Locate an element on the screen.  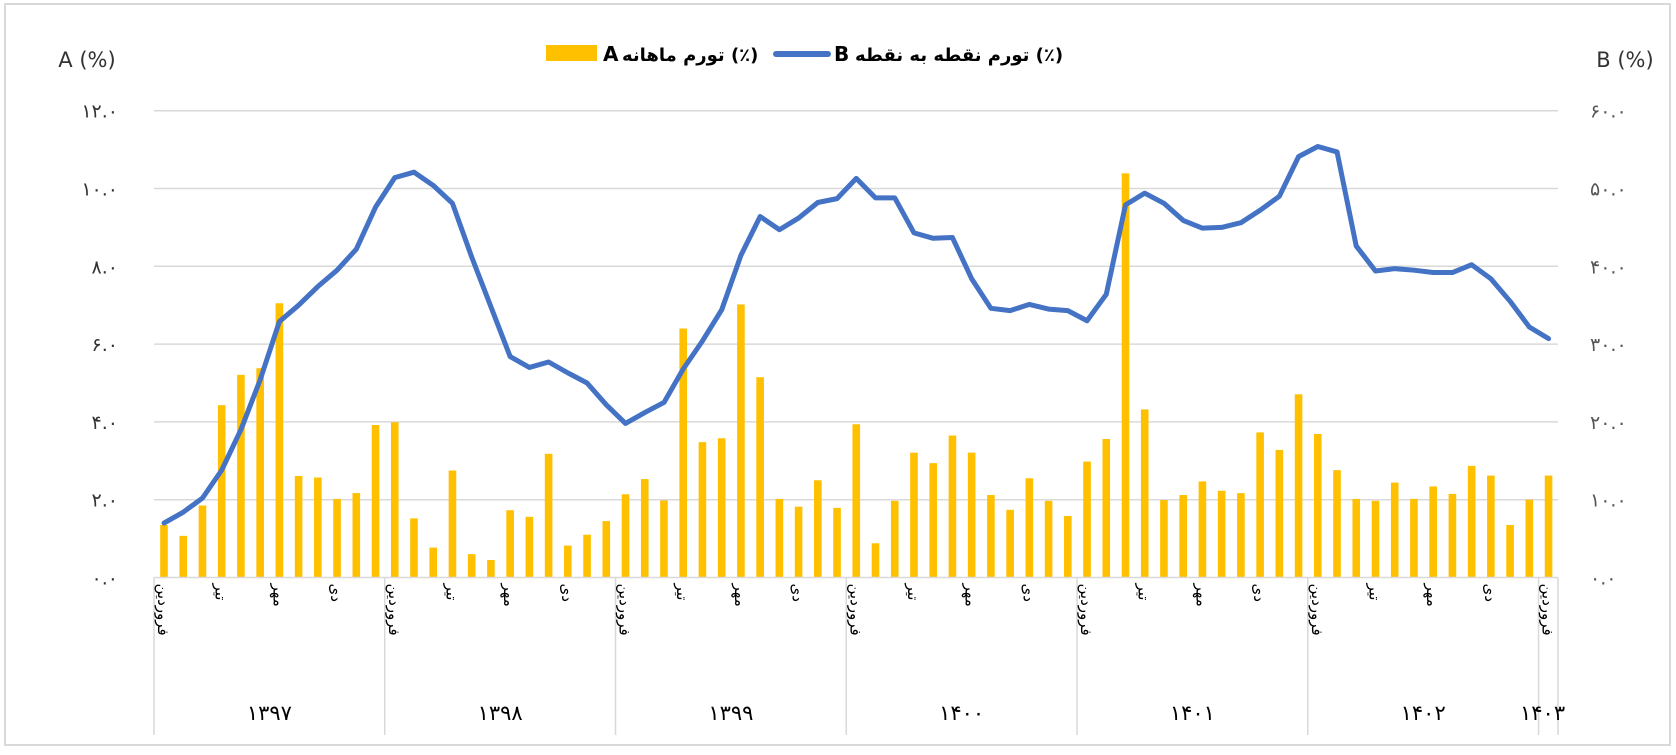
left-tick-label: ۲.۰ is located at coordinates (105, 501).